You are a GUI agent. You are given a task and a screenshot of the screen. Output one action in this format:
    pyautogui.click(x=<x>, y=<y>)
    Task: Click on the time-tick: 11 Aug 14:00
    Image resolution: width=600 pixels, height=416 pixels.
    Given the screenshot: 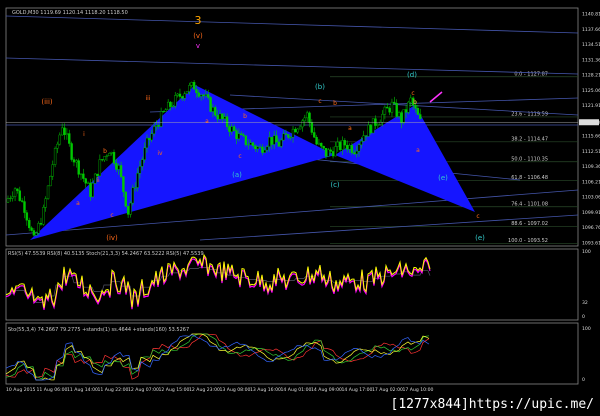 What is the action you would take?
    pyautogui.click(x=82, y=390)
    